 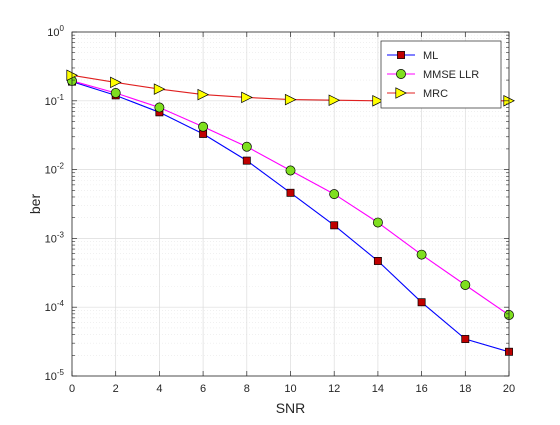 I want to click on legend-label-mmse-llr: MMSE LLR, so click(x=451, y=75).